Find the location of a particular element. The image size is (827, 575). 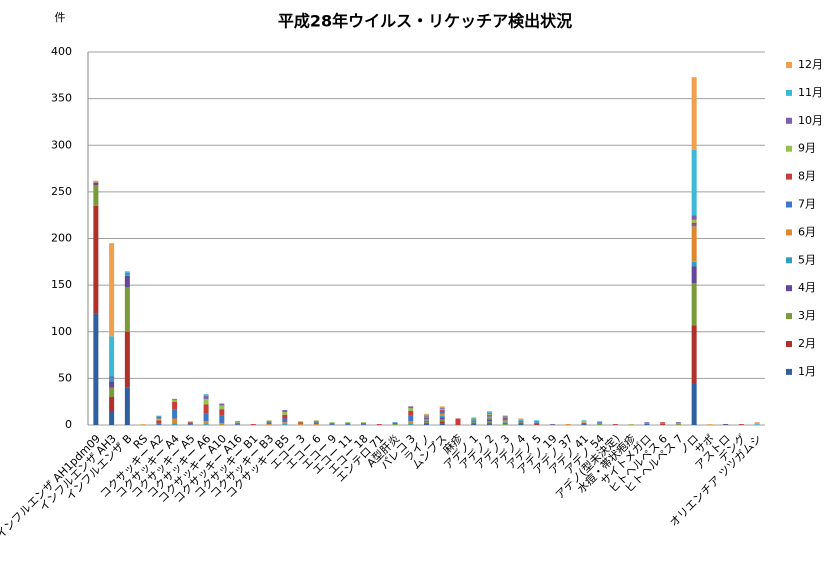

legend-label: 12月 is located at coordinates (810, 64).